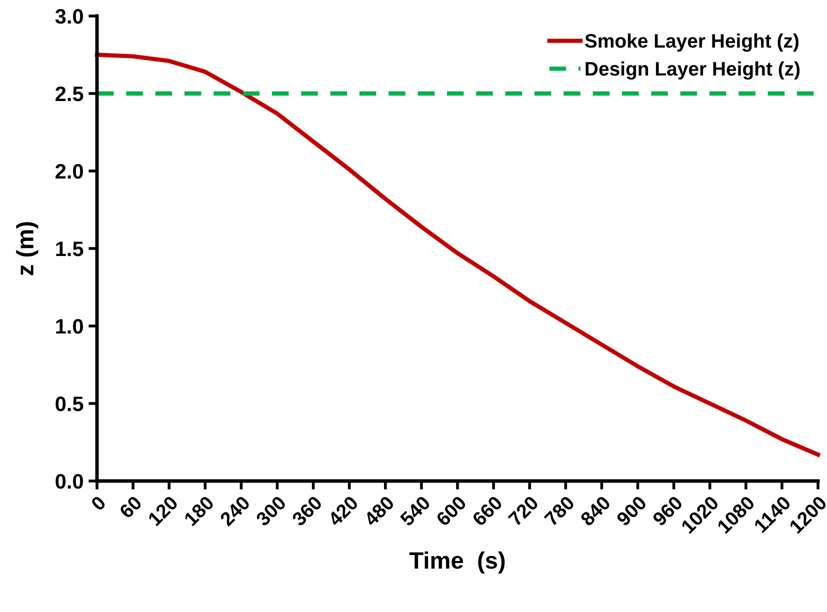 The width and height of the screenshot is (827, 612). What do you see at coordinates (632, 511) in the screenshot?
I see `x-tick-label: 900` at bounding box center [632, 511].